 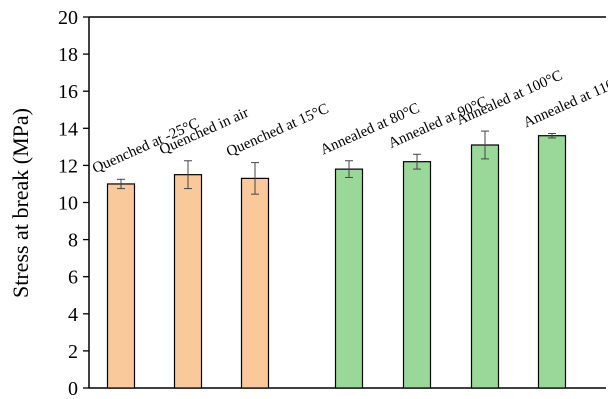 What do you see at coordinates (20, 203) in the screenshot?
I see `y-axis-title: Stress at break (MPa)` at bounding box center [20, 203].